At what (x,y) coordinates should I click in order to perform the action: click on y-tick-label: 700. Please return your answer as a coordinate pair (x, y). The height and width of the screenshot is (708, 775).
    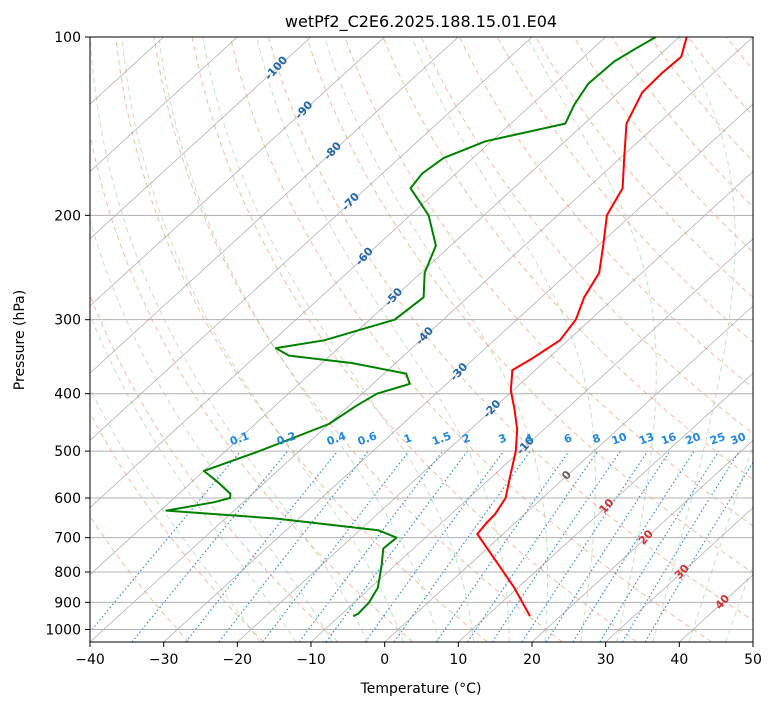
    Looking at the image, I should click on (67, 539).